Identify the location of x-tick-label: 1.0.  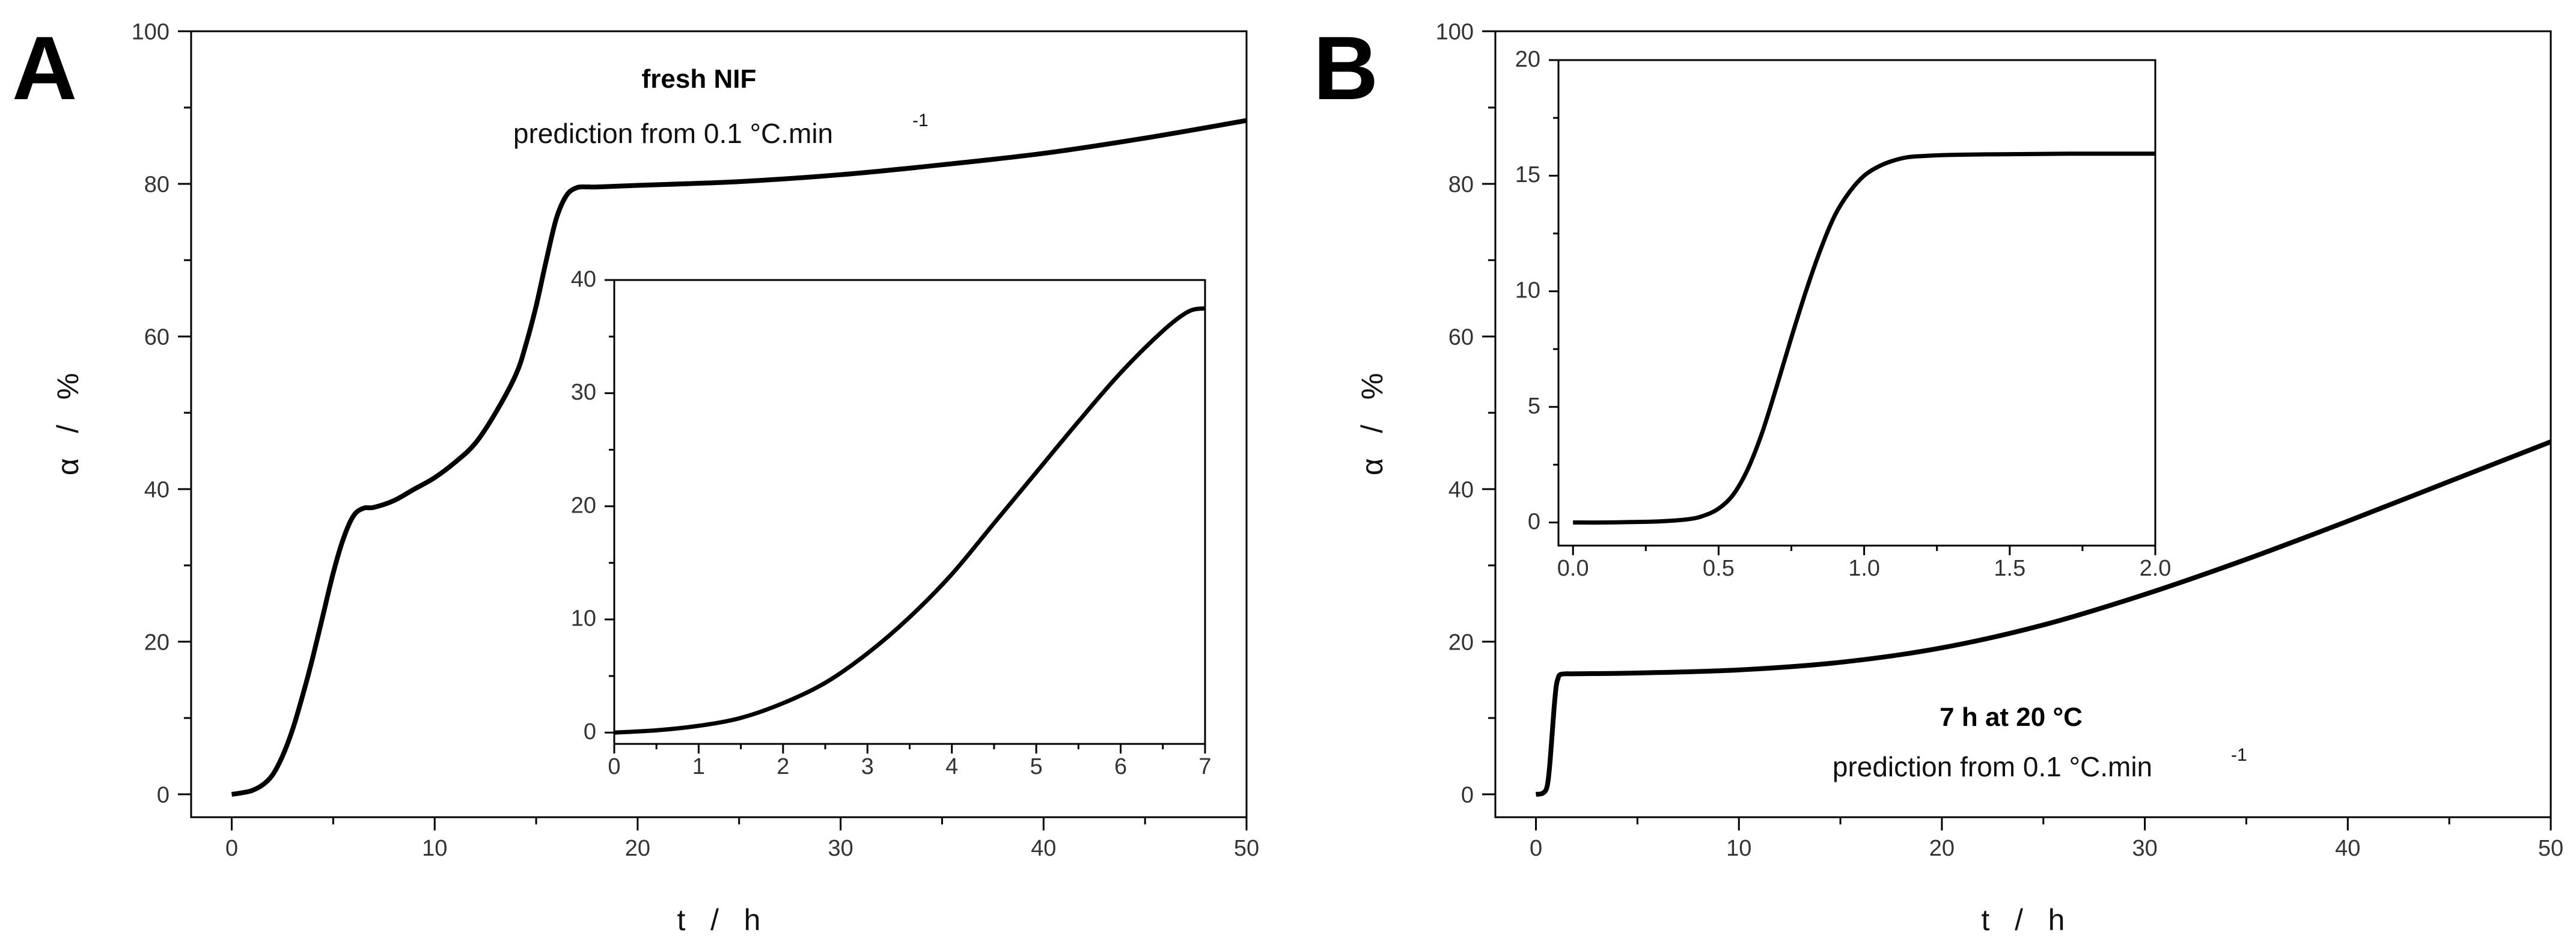
(1864, 568).